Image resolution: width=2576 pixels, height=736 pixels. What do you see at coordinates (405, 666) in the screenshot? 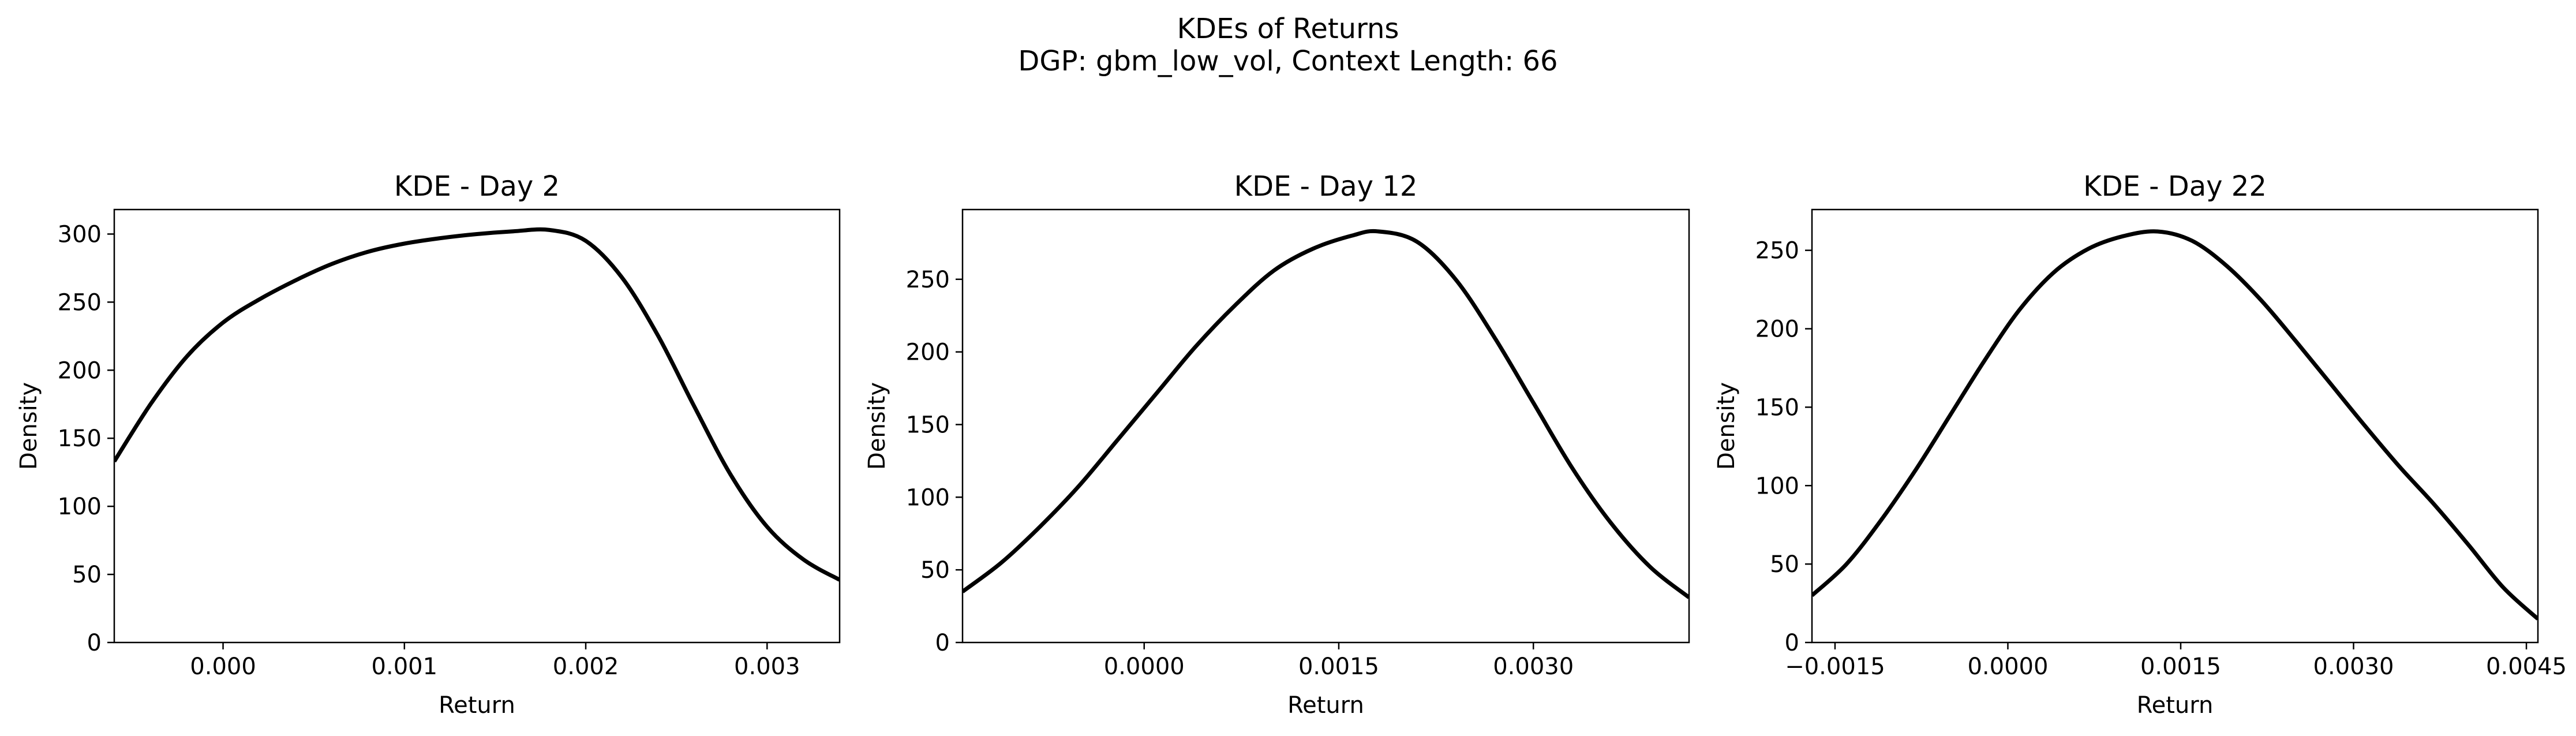
I see `x-tick-label: 0.001` at bounding box center [405, 666].